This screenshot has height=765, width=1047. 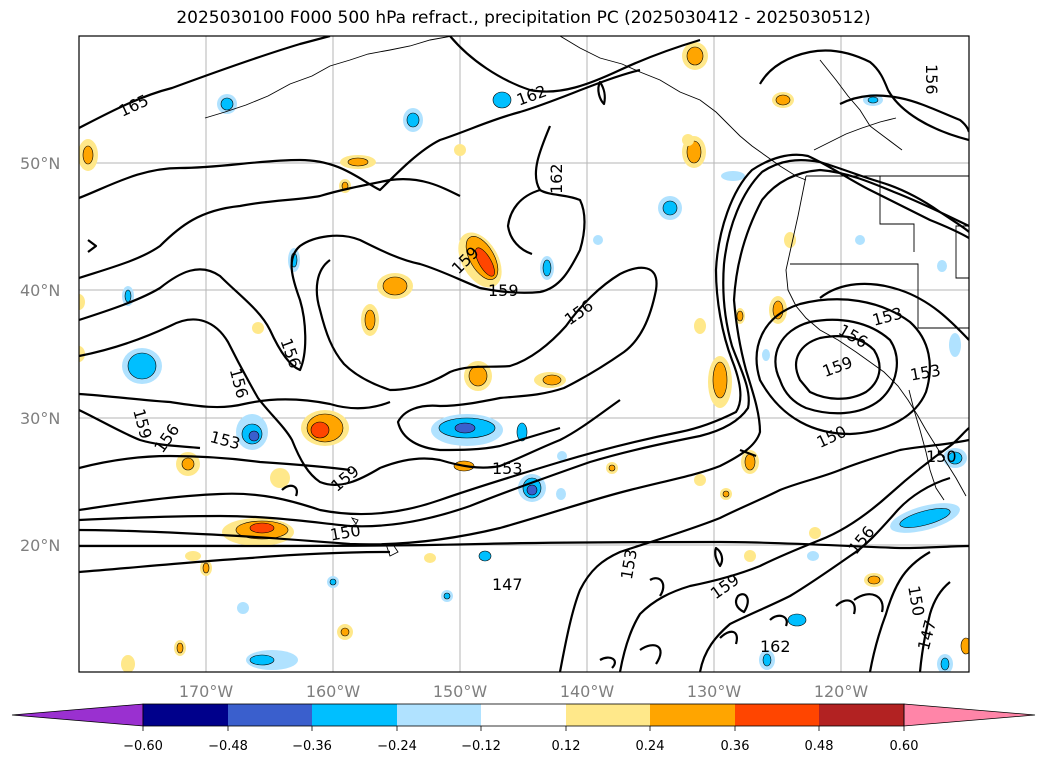 What do you see at coordinates (397, 746) in the screenshot?
I see `colorbar-tick-label: −0.24` at bounding box center [397, 746].